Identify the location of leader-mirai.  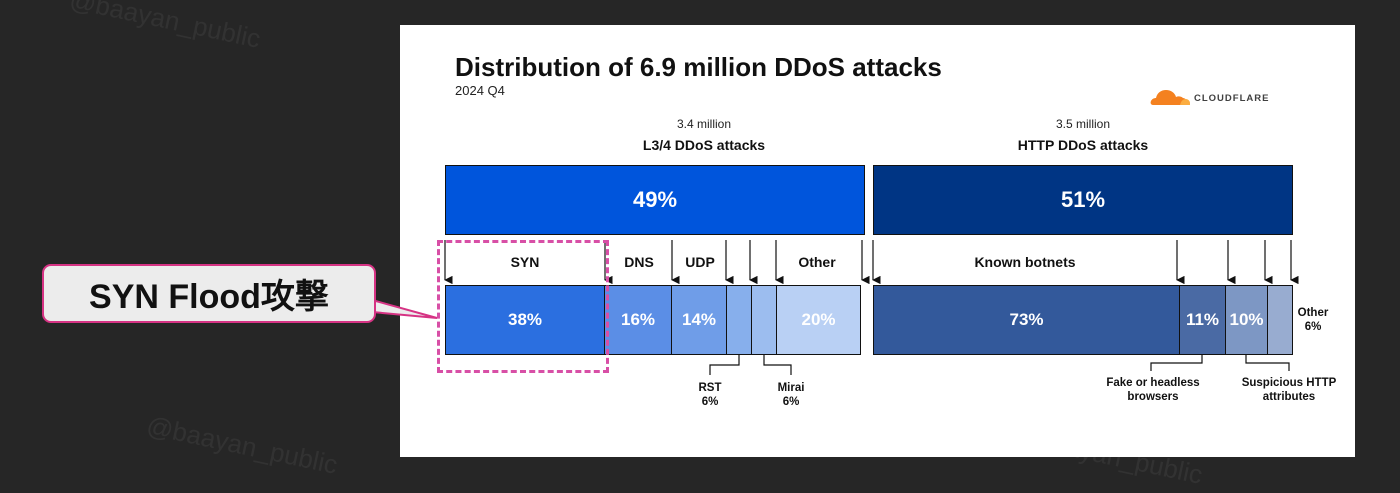
(777, 365).